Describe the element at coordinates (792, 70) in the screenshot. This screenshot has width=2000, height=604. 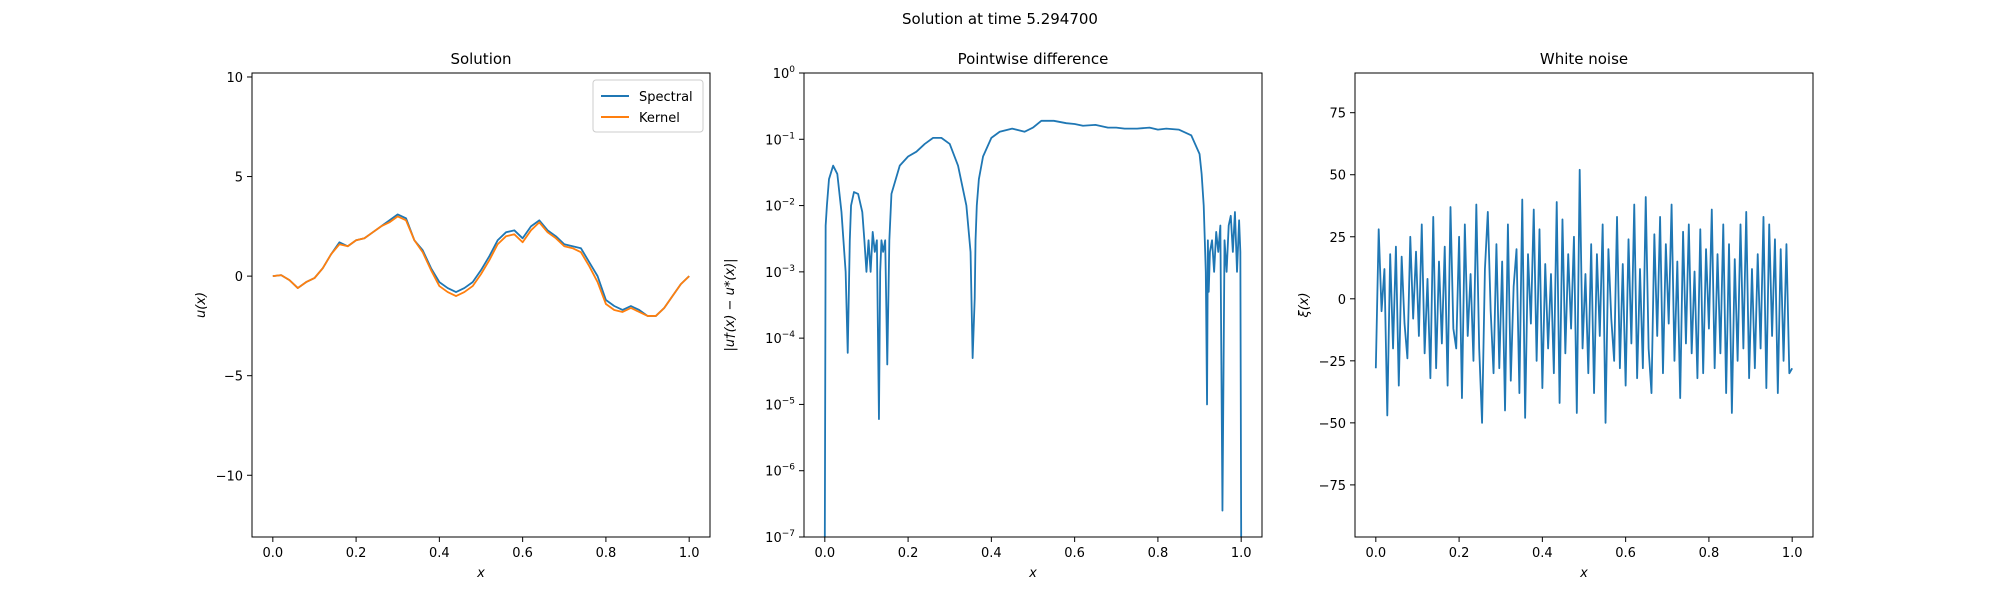
I see `y-tick-exponent: 0` at that location.